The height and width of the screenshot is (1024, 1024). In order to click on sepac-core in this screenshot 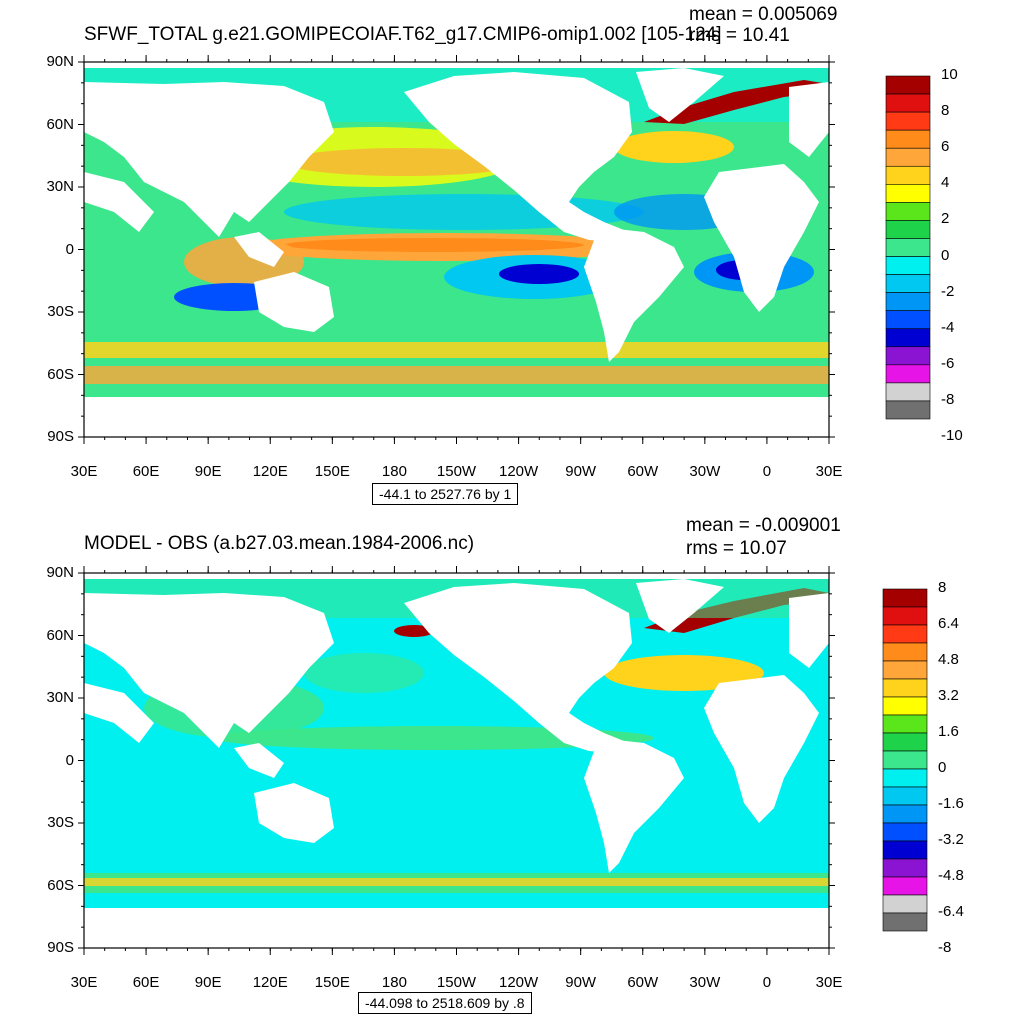, I will do `click(539, 274)`.